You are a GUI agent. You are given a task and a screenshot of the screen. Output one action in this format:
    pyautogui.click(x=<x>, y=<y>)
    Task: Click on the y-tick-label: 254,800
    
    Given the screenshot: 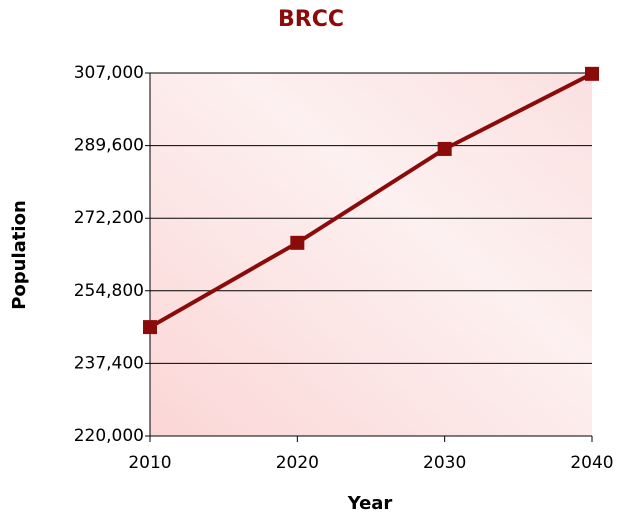 What is the action you would take?
    pyautogui.click(x=109, y=291)
    